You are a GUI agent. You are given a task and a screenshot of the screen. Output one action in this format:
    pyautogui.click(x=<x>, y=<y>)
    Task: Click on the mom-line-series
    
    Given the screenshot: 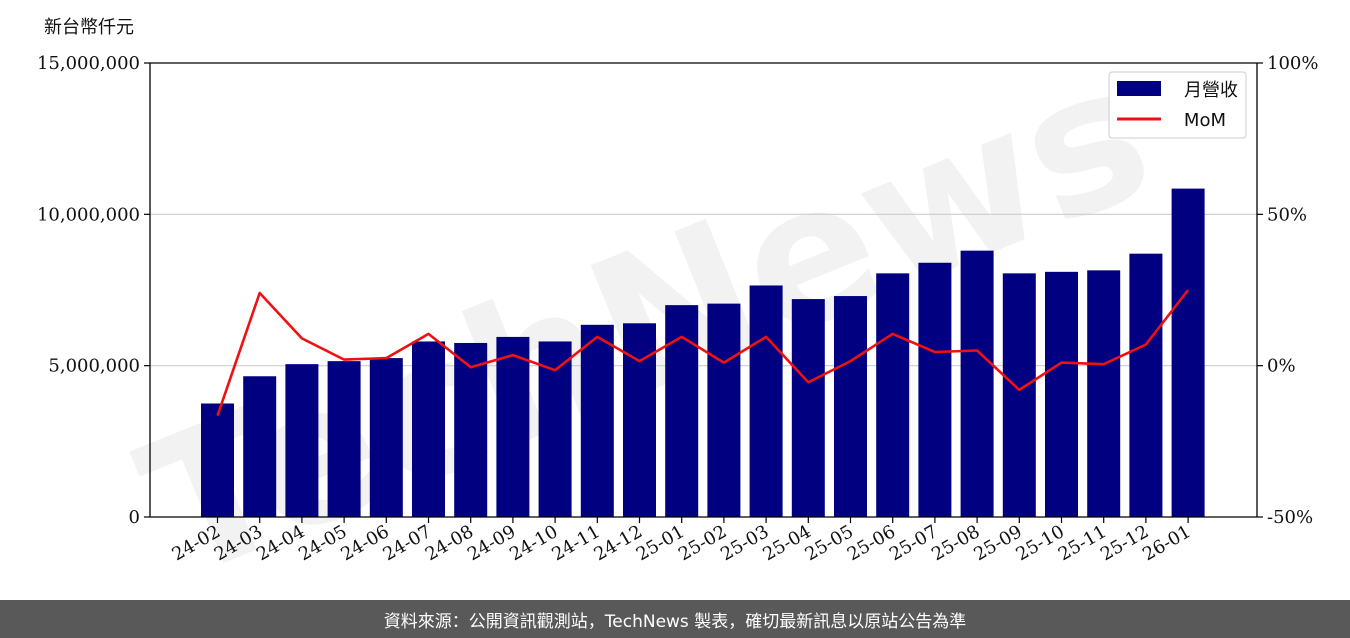 What is the action you would take?
    pyautogui.click(x=703, y=353)
    